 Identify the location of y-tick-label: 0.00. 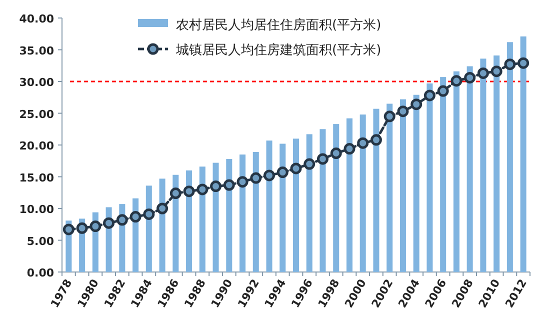
(40, 273).